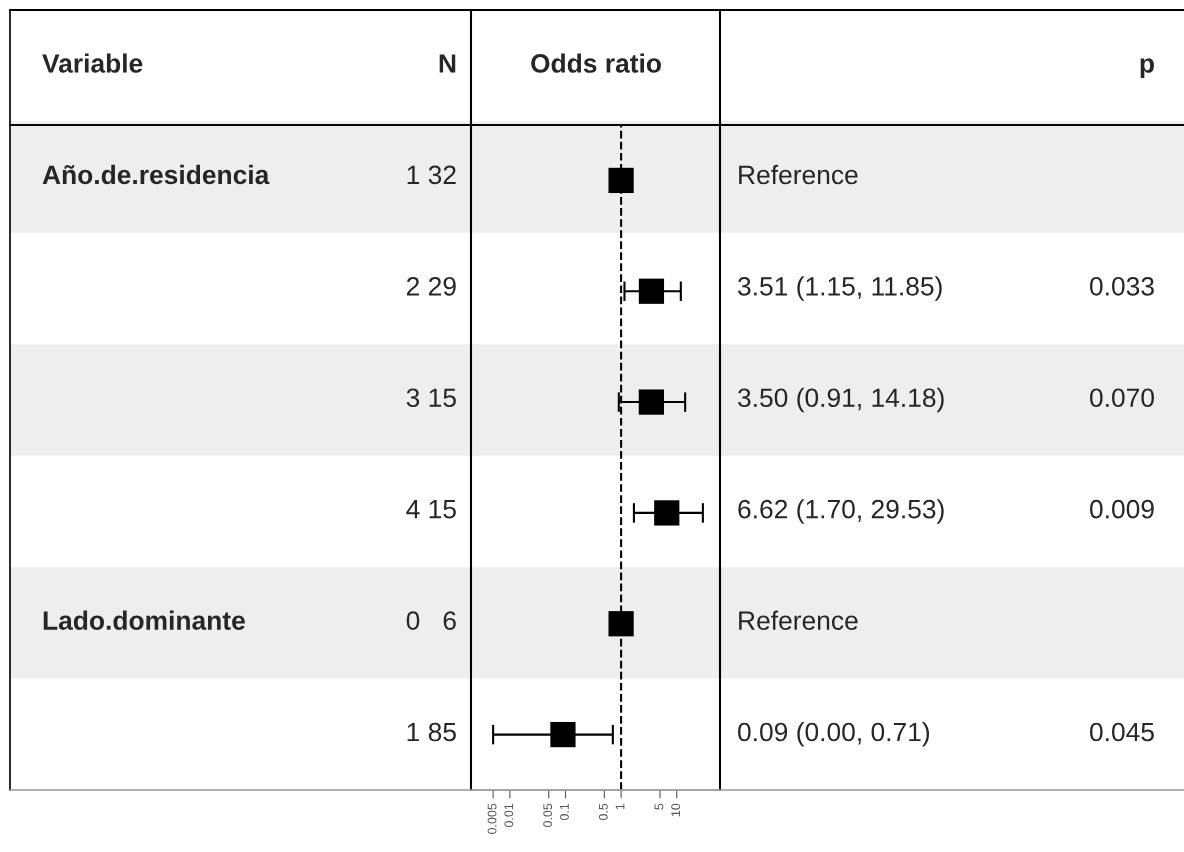 Image resolution: width=1184 pixels, height=852 pixels. Describe the element at coordinates (564, 812) in the screenshot. I see `x-tick-label: 0.1` at that location.